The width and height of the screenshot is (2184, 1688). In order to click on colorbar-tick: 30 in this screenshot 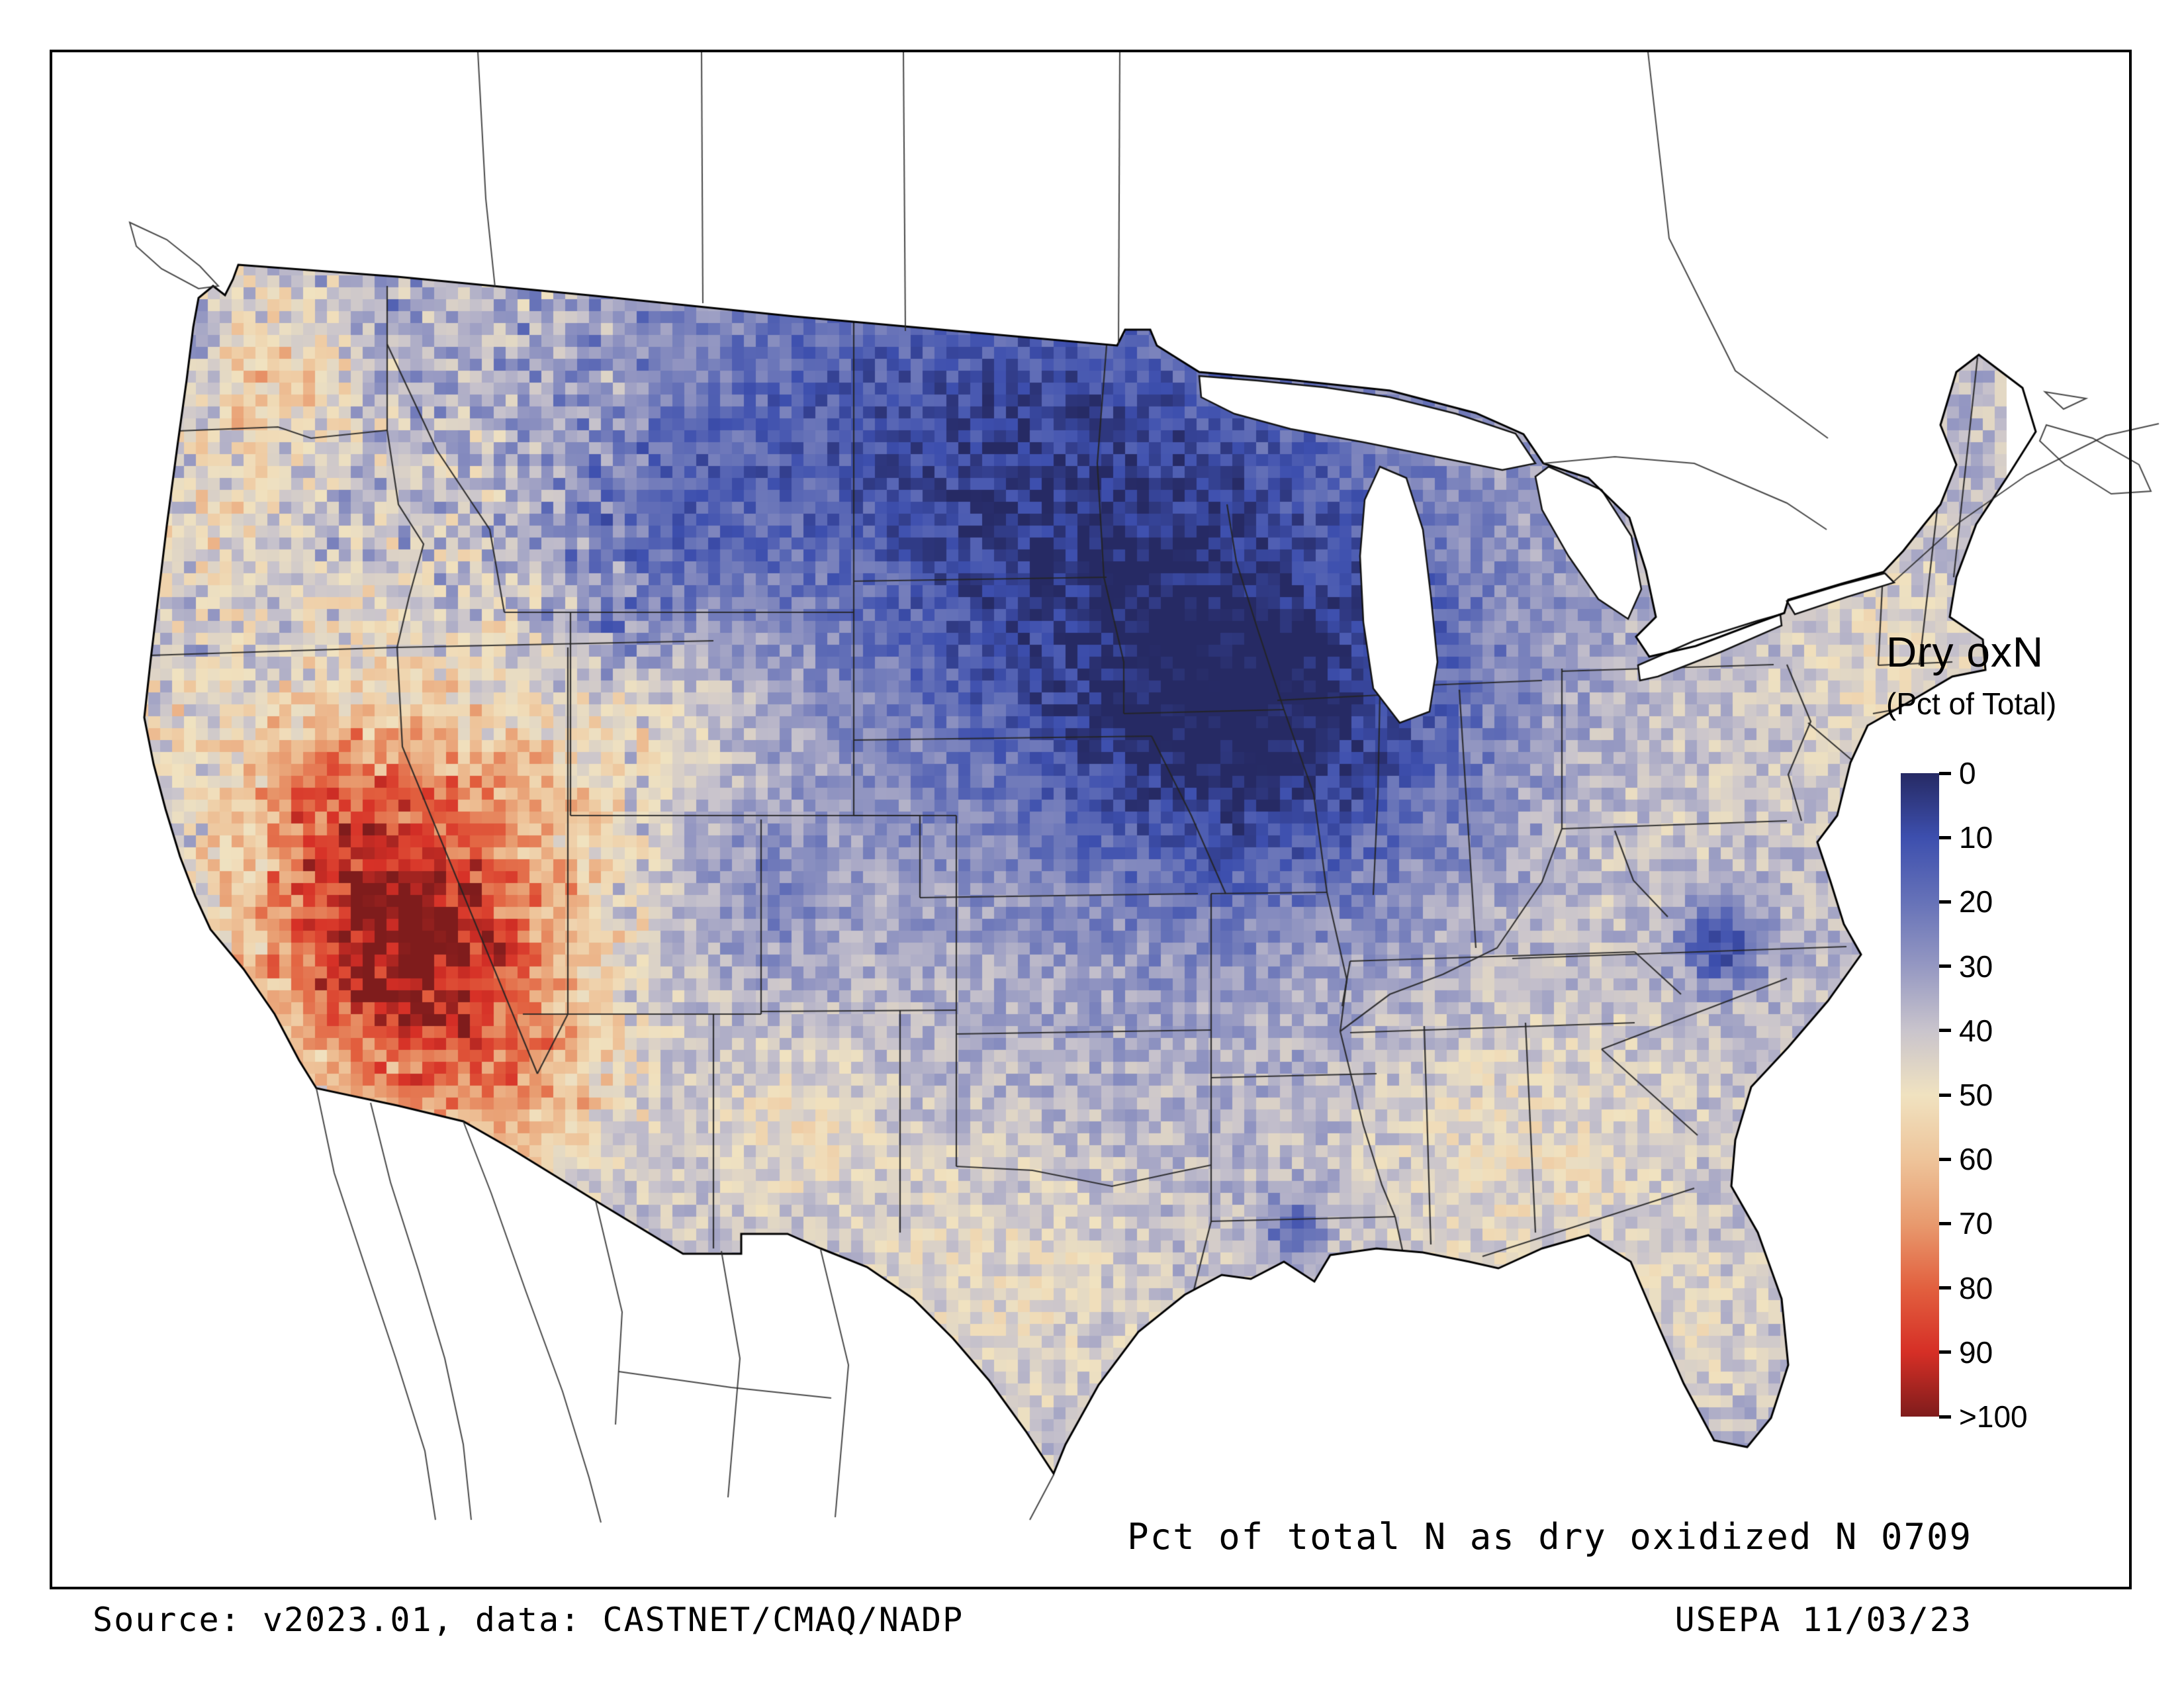, I will do `click(1966, 966)`.